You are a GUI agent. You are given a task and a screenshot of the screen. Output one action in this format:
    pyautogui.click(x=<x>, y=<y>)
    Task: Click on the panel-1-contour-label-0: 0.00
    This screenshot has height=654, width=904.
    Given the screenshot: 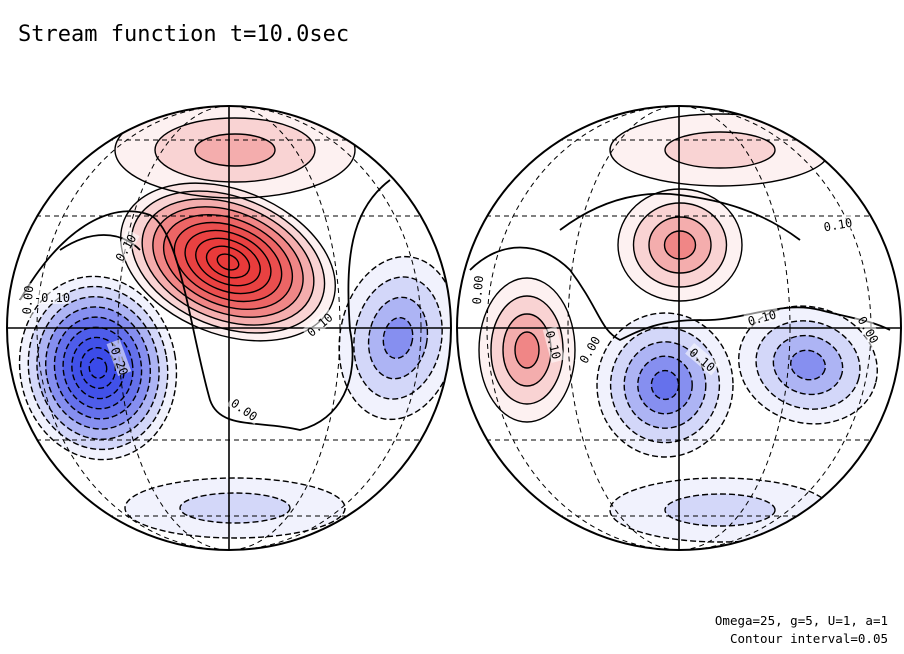 What is the action you would take?
    pyautogui.click(x=478, y=290)
    